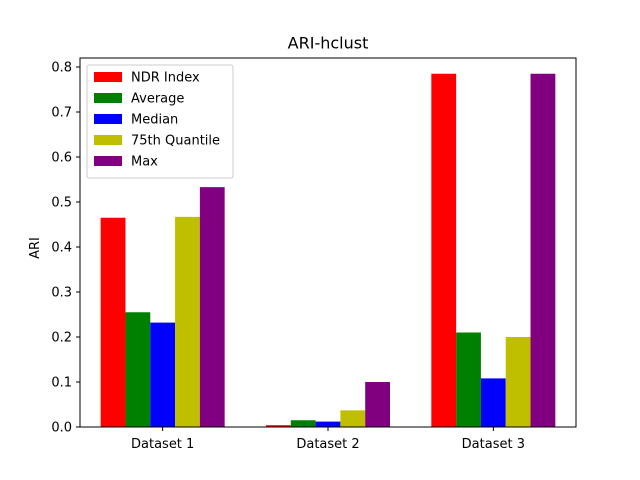  Describe the element at coordinates (175, 141) in the screenshot. I see `legend-label: 75th Quantile` at that location.